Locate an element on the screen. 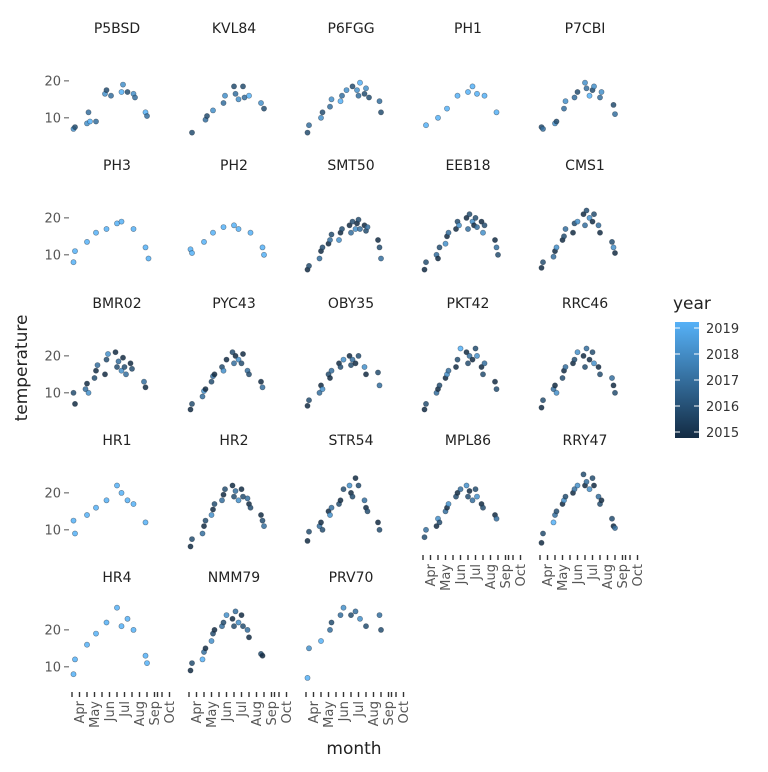  x-tick-label: Apr is located at coordinates (314, 711).